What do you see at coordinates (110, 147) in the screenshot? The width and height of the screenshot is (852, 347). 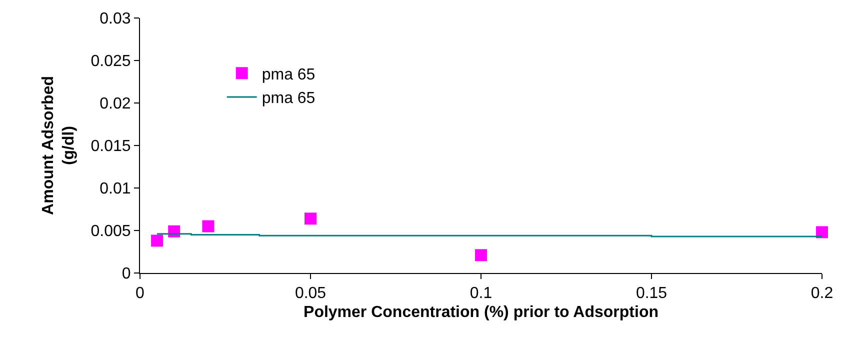 I see `y-tick-label: 0.015` at bounding box center [110, 147].